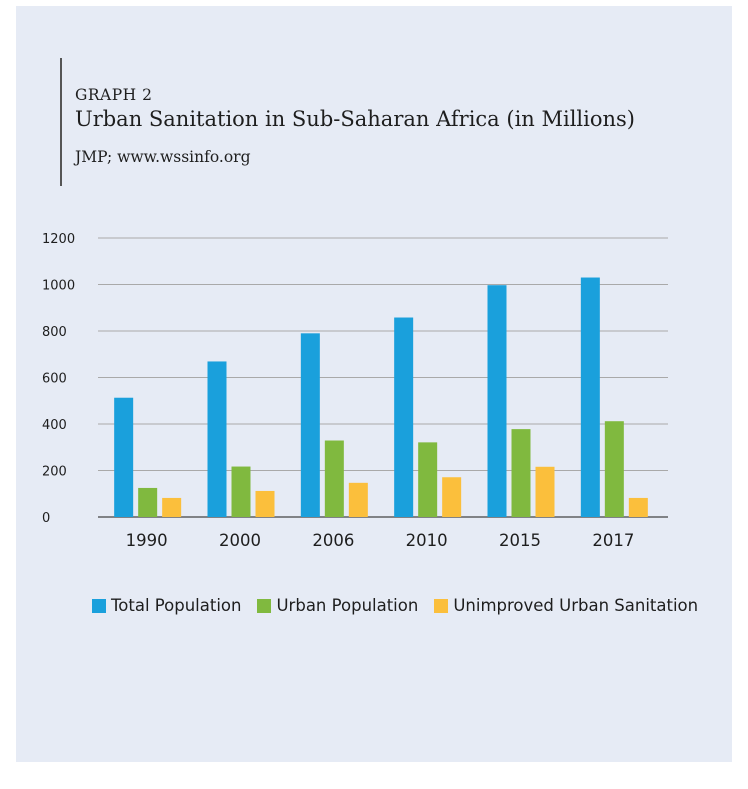  What do you see at coordinates (404, 417) in the screenshot?
I see `bar-total-population-2010` at bounding box center [404, 417].